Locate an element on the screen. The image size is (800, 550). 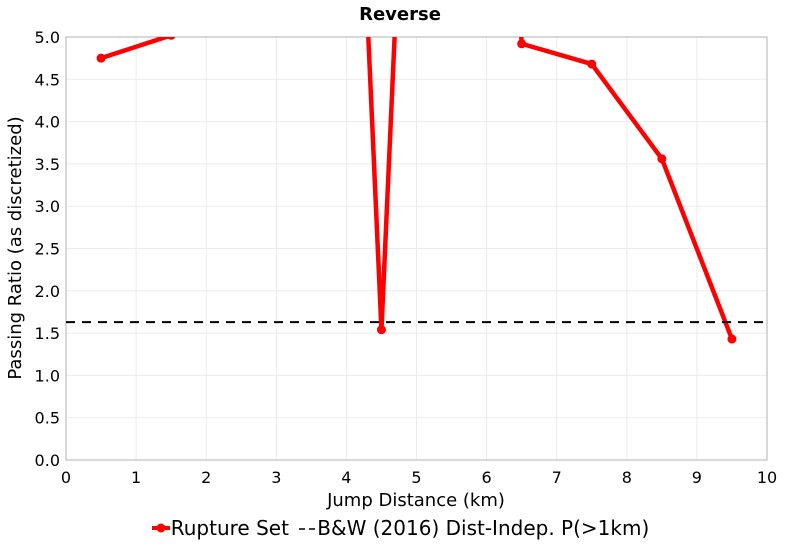
y-tick-label: 4.0 is located at coordinates (47, 122).